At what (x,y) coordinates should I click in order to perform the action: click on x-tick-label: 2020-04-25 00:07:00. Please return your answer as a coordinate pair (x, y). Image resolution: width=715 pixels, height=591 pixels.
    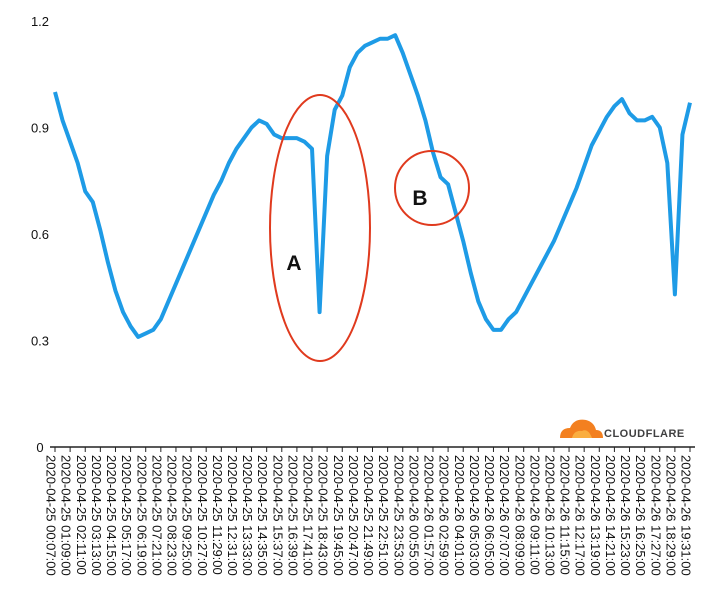
    Looking at the image, I should click on (51, 515).